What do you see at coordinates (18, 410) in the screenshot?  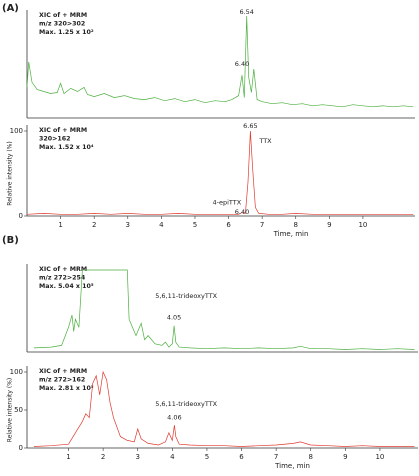 I see `y-tick-label: 50` at bounding box center [18, 410].